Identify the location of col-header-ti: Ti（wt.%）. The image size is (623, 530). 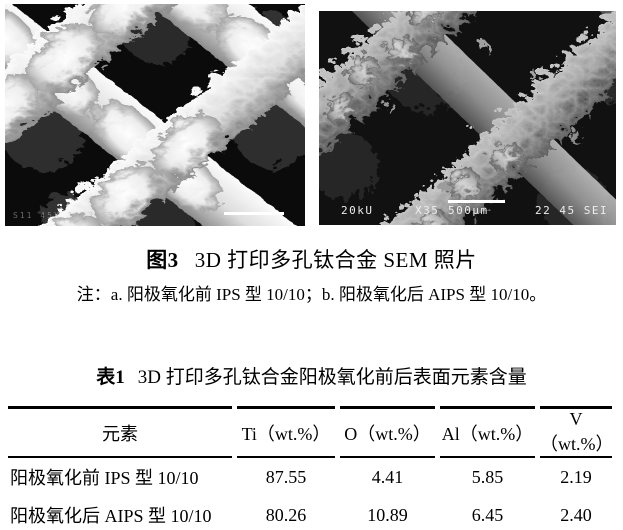
(286, 432).